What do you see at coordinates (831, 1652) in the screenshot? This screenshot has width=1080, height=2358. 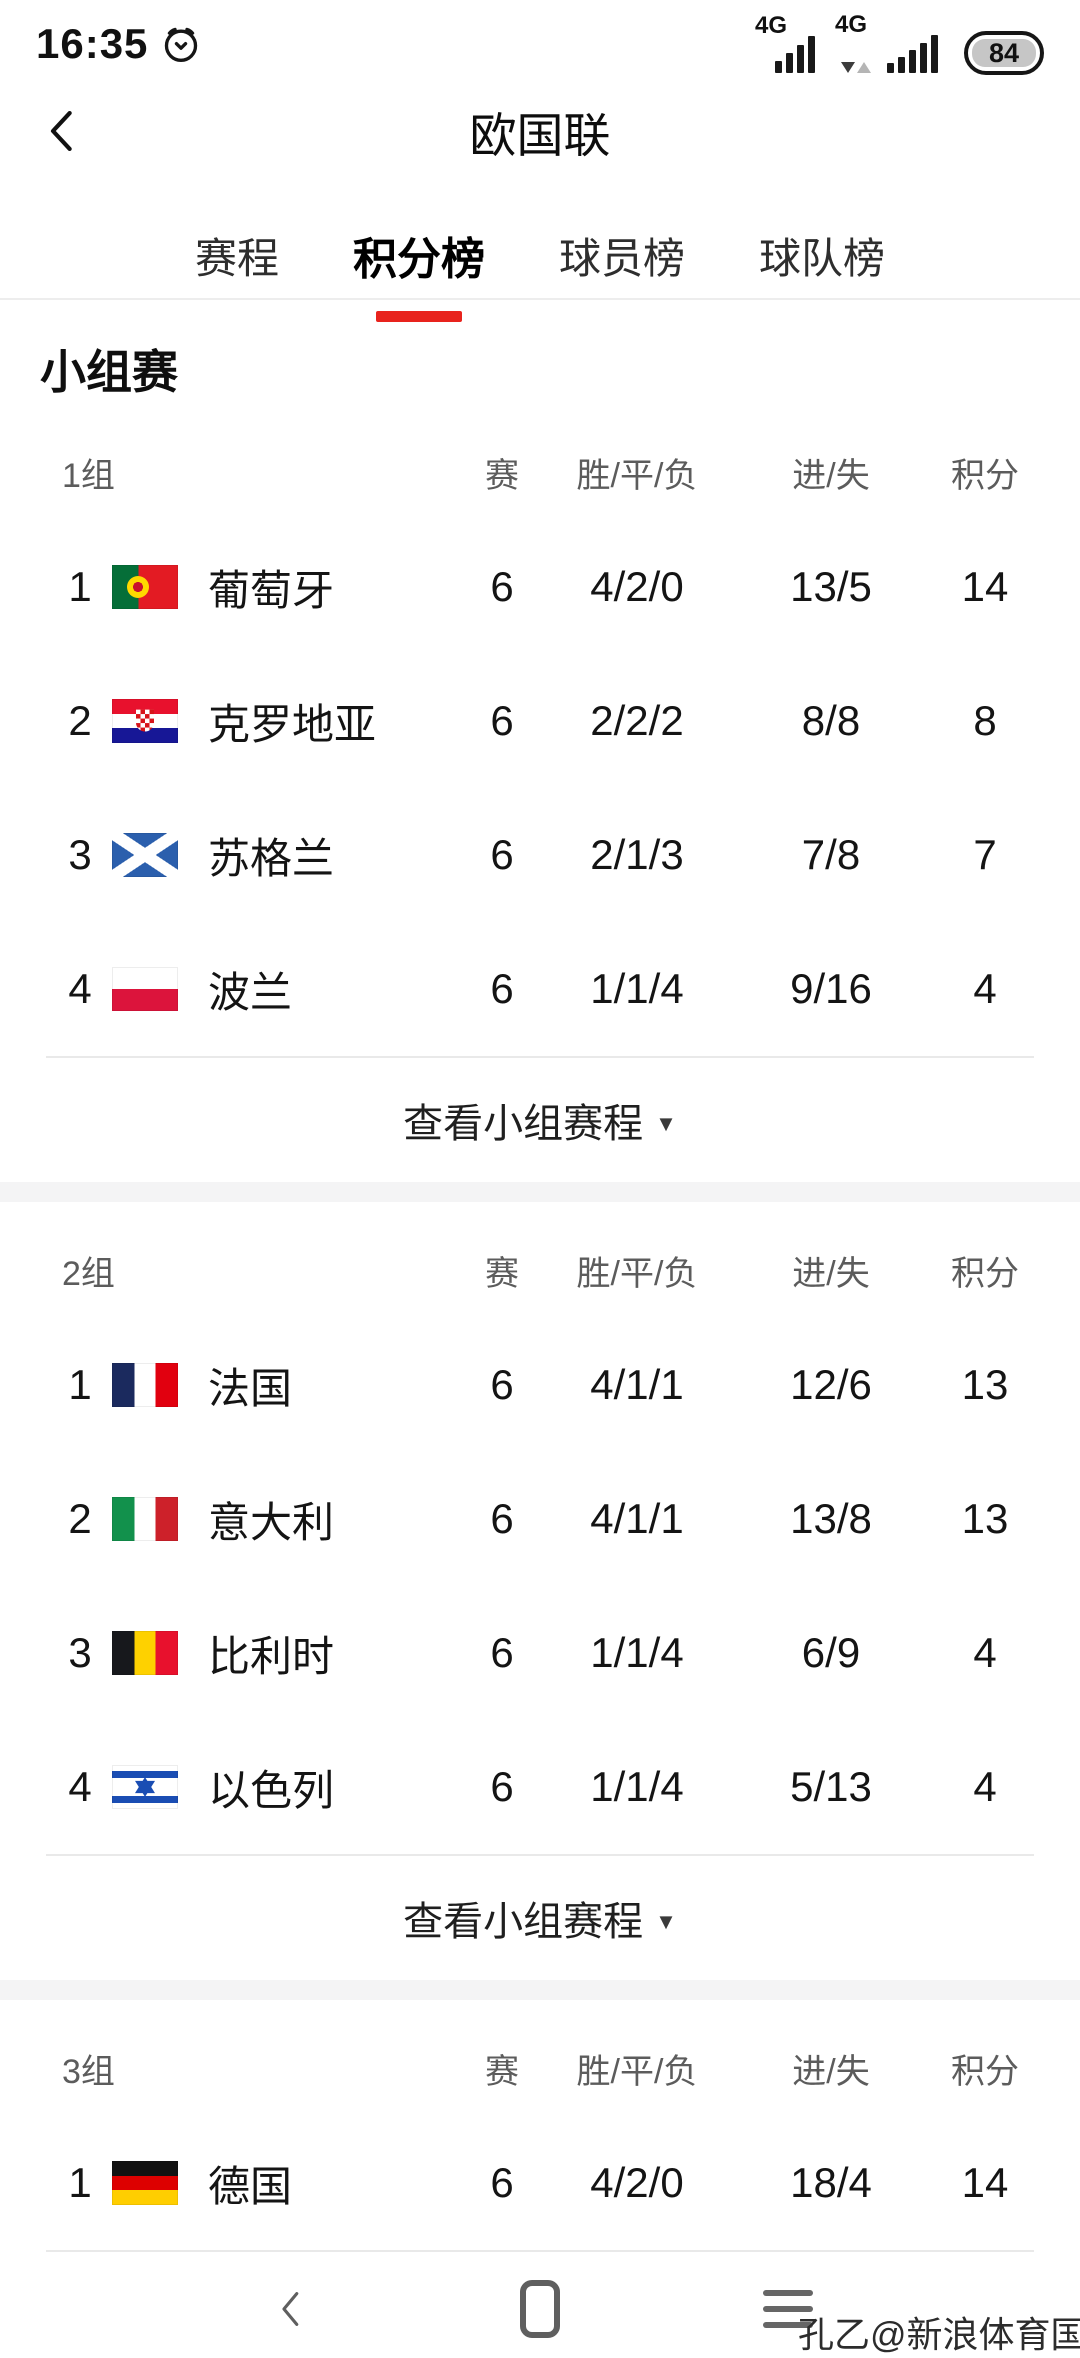 I see `team-goals-for-against: 6/9` at bounding box center [831, 1652].